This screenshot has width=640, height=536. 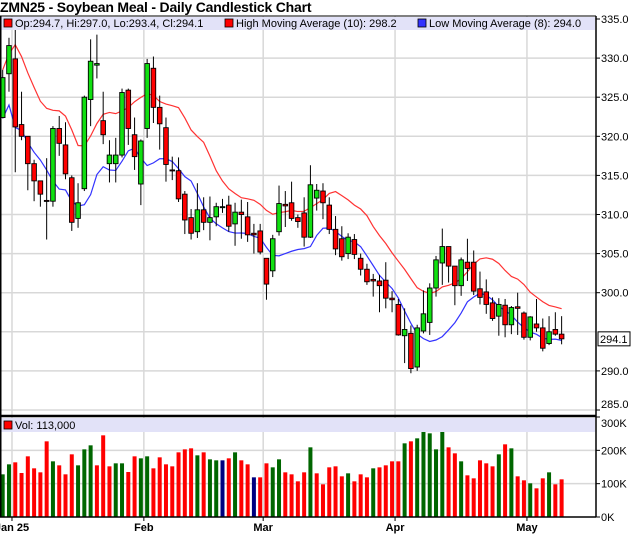 I want to click on volume-tick-label: 200K, so click(x=614, y=451).